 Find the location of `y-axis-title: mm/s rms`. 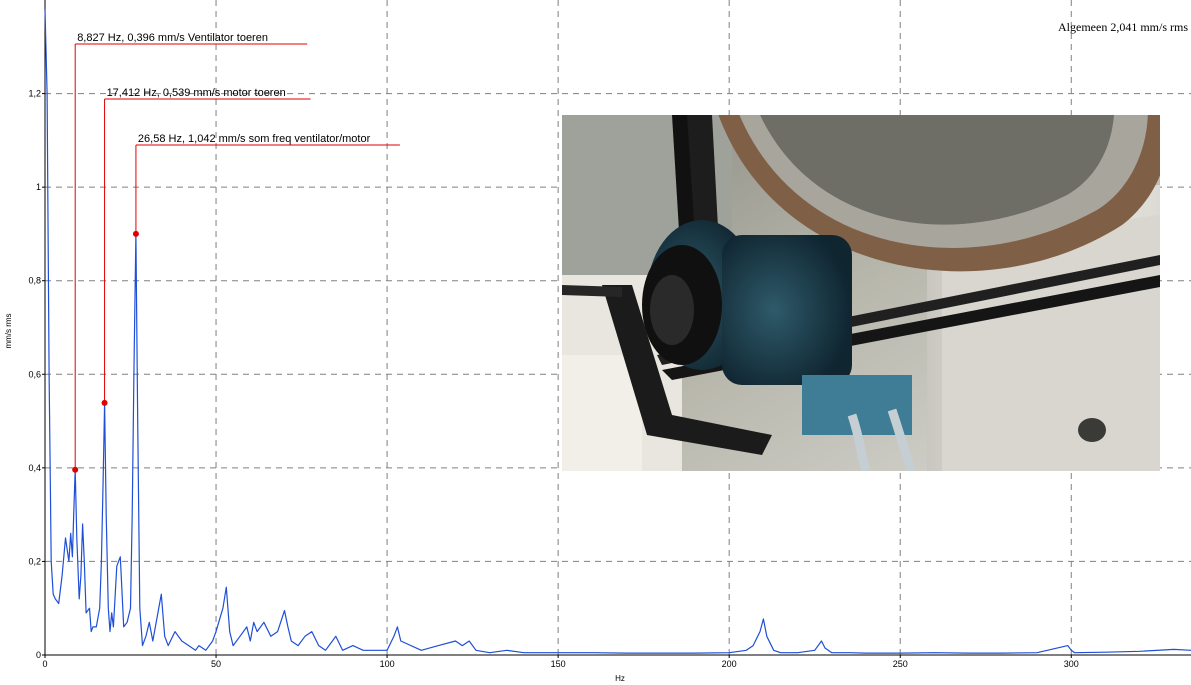

y-axis-title: mm/s rms is located at coordinates (8, 330).